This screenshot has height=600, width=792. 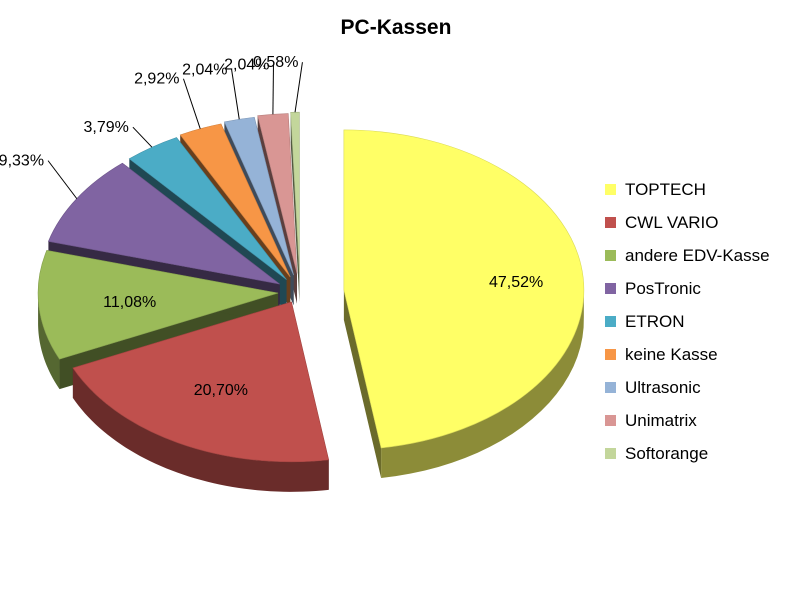 I want to click on legend-item: Softorange, so click(x=656, y=453).